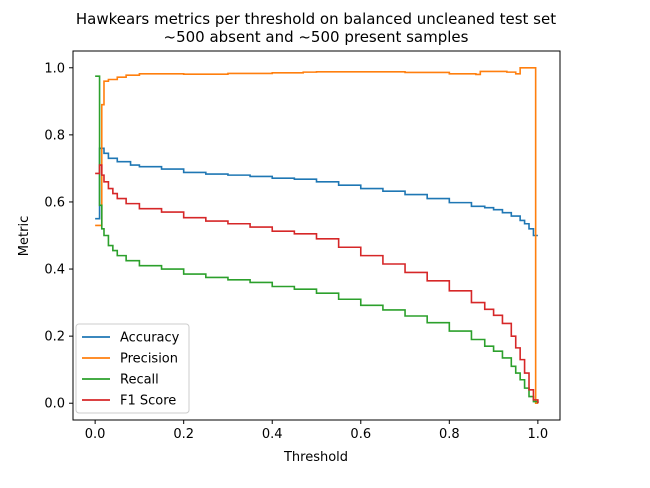  What do you see at coordinates (24, 236) in the screenshot?
I see `y-axis-label: Metric` at bounding box center [24, 236].